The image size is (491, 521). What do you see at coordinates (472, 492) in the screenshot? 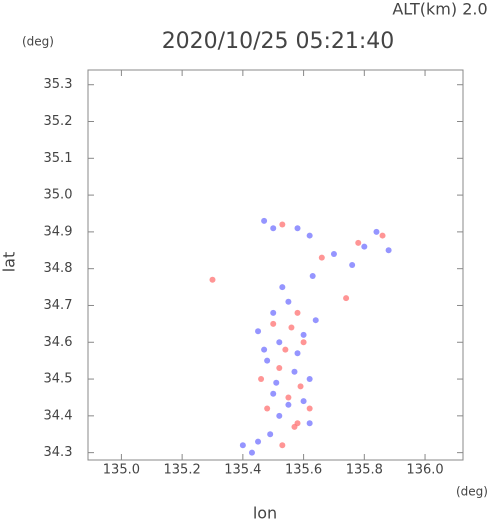
I see `x-unit: (deg)` at bounding box center [472, 492].